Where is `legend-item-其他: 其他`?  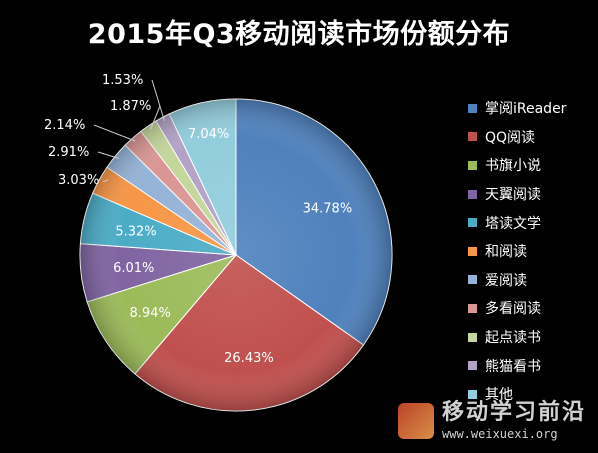 legend-item-其他: 其他 is located at coordinates (517, 394).